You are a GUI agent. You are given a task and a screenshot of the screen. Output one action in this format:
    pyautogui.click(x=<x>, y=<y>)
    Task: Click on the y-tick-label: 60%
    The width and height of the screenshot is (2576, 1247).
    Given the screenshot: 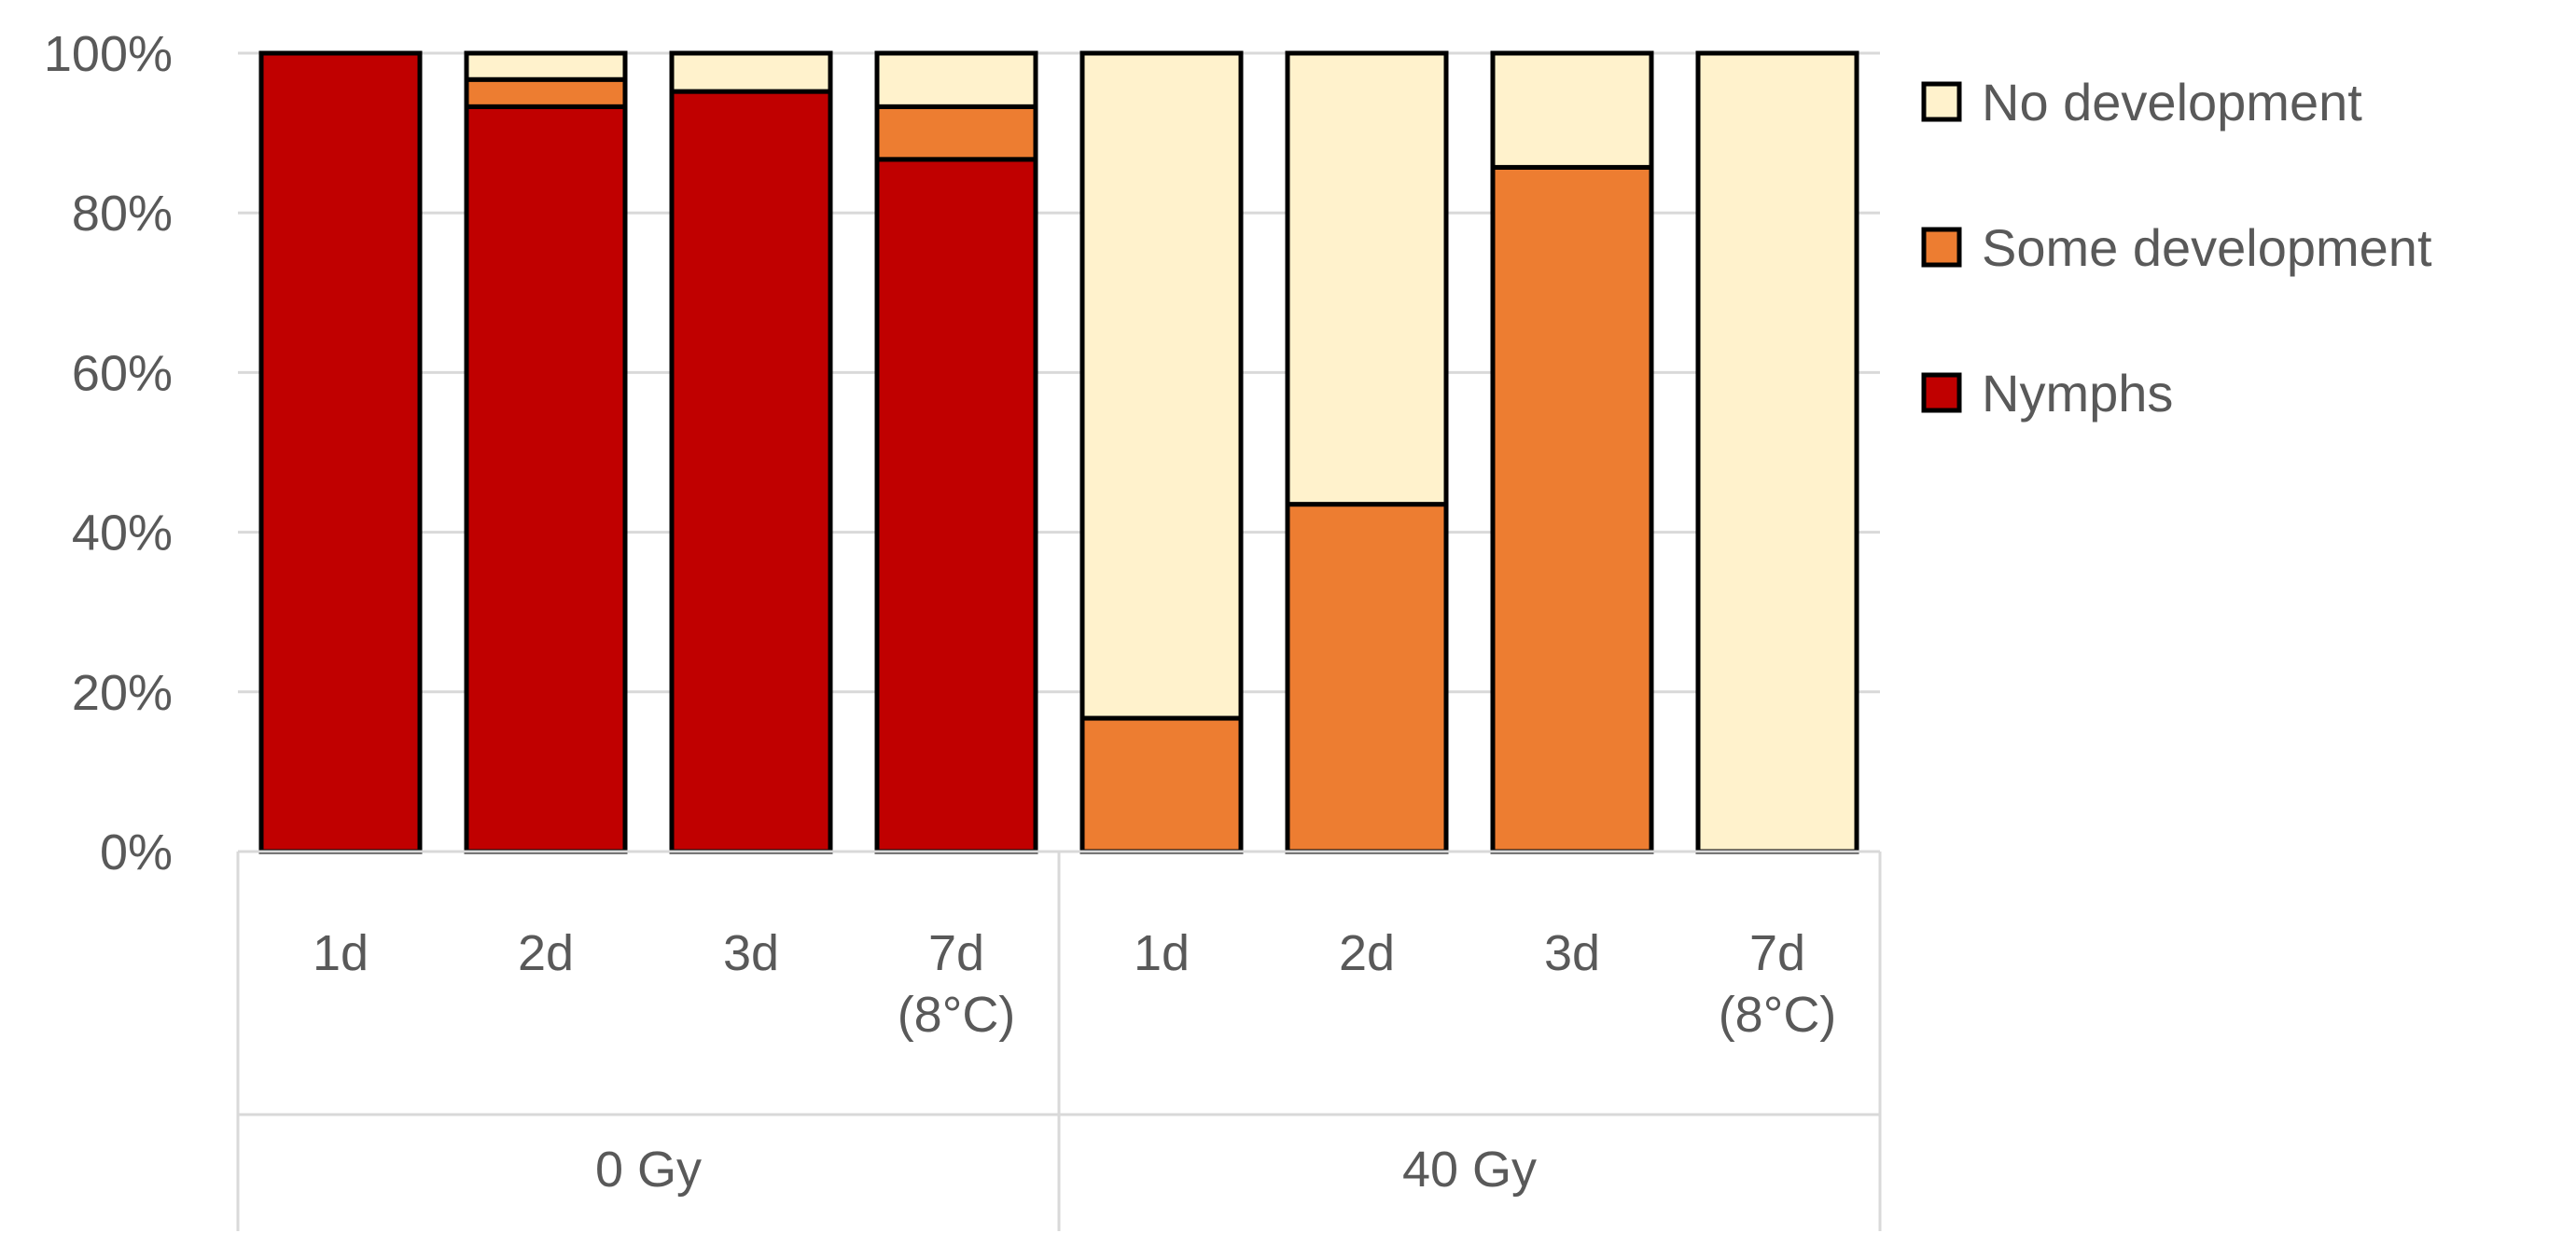 What is the action you would take?
    pyautogui.click(x=122, y=373)
    